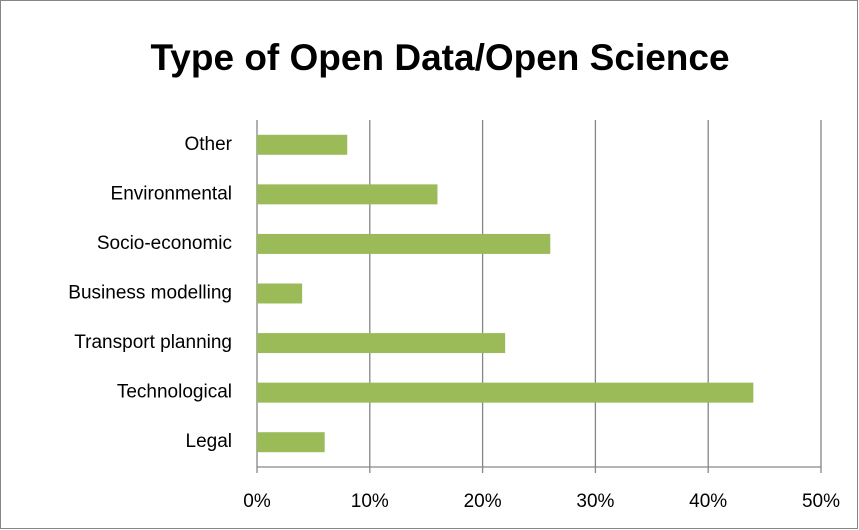 This screenshot has height=530, width=859. Describe the element at coordinates (174, 392) in the screenshot. I see `y-tick-label: Technological` at that location.